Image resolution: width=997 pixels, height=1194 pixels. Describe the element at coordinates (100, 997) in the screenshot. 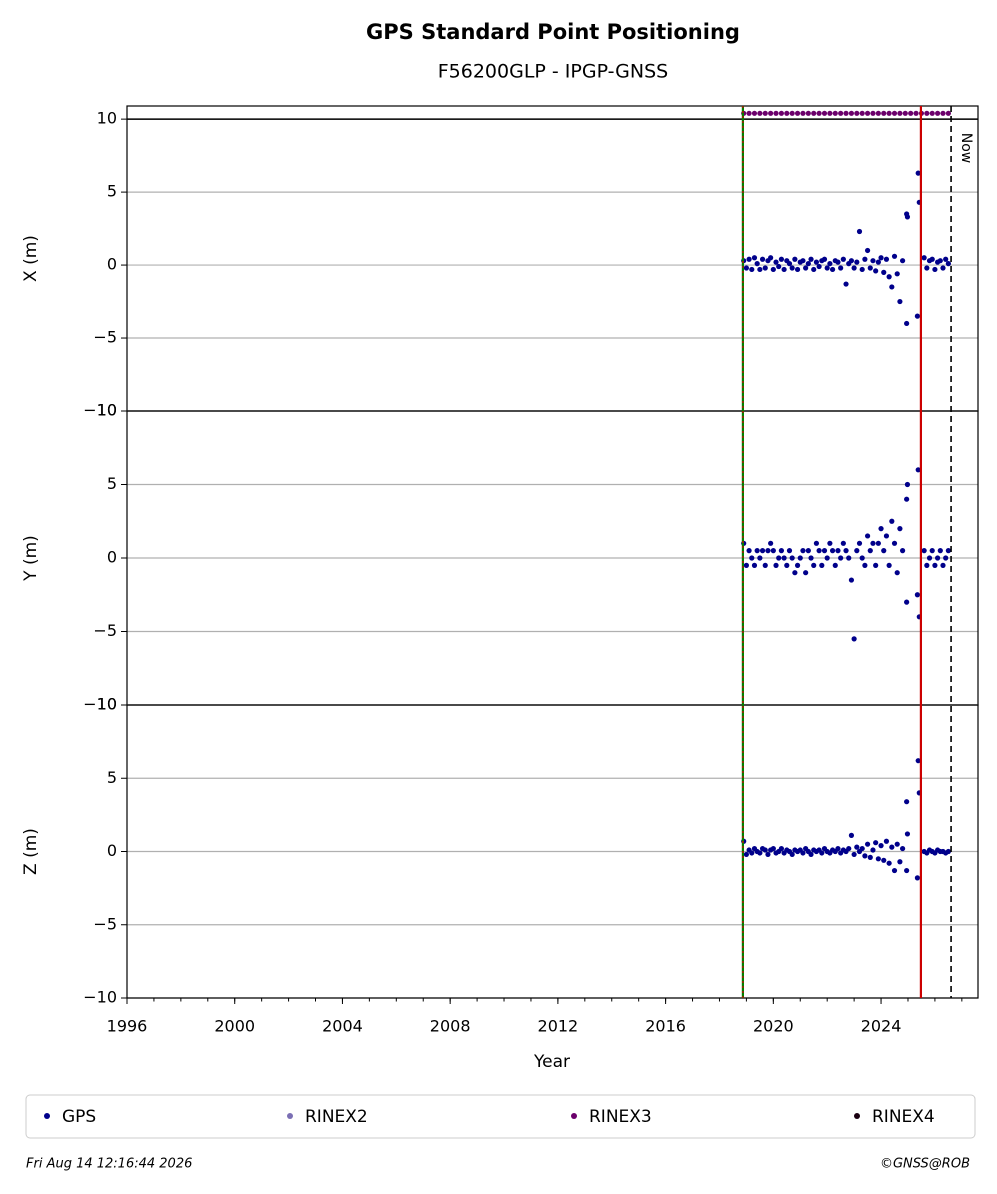

I see `y-tick-label: −10` at that location.